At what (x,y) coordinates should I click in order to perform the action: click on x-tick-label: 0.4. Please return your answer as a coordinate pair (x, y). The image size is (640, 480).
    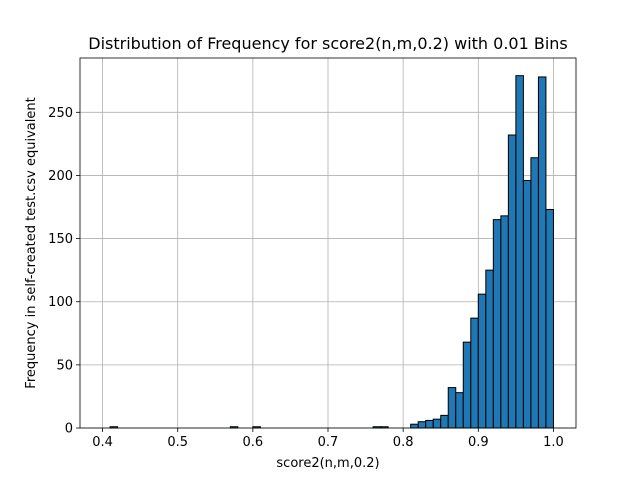
    Looking at the image, I should click on (102, 442).